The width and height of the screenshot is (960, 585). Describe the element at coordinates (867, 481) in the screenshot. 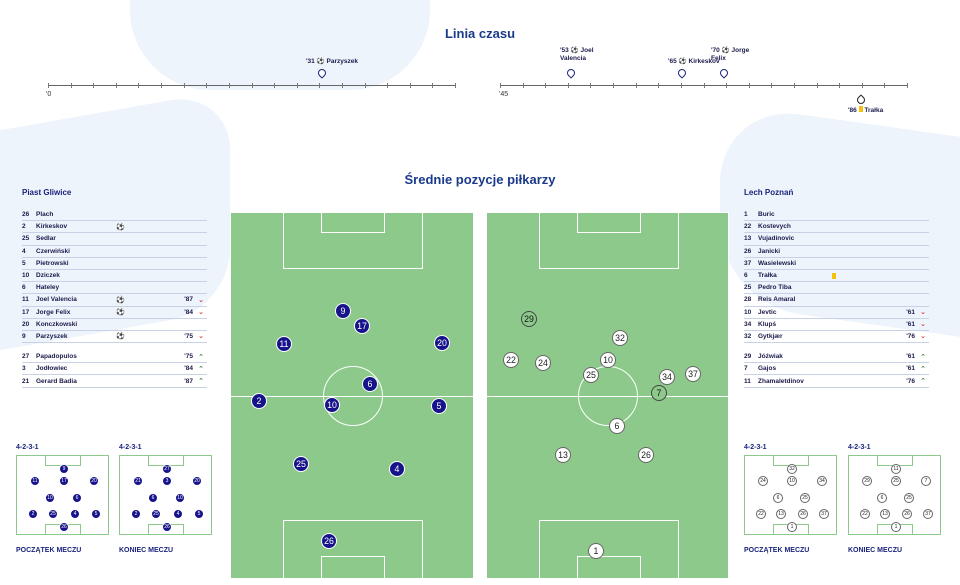

I see `mini-player-marker: 29` at that location.